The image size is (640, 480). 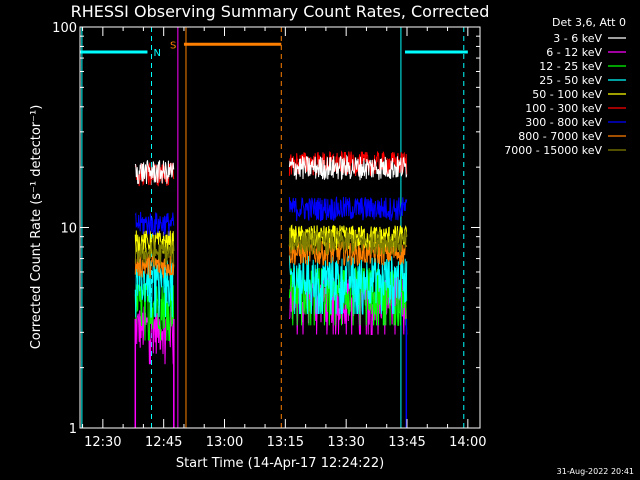 I want to click on x-tick-label: 13:45, so click(x=406, y=442).